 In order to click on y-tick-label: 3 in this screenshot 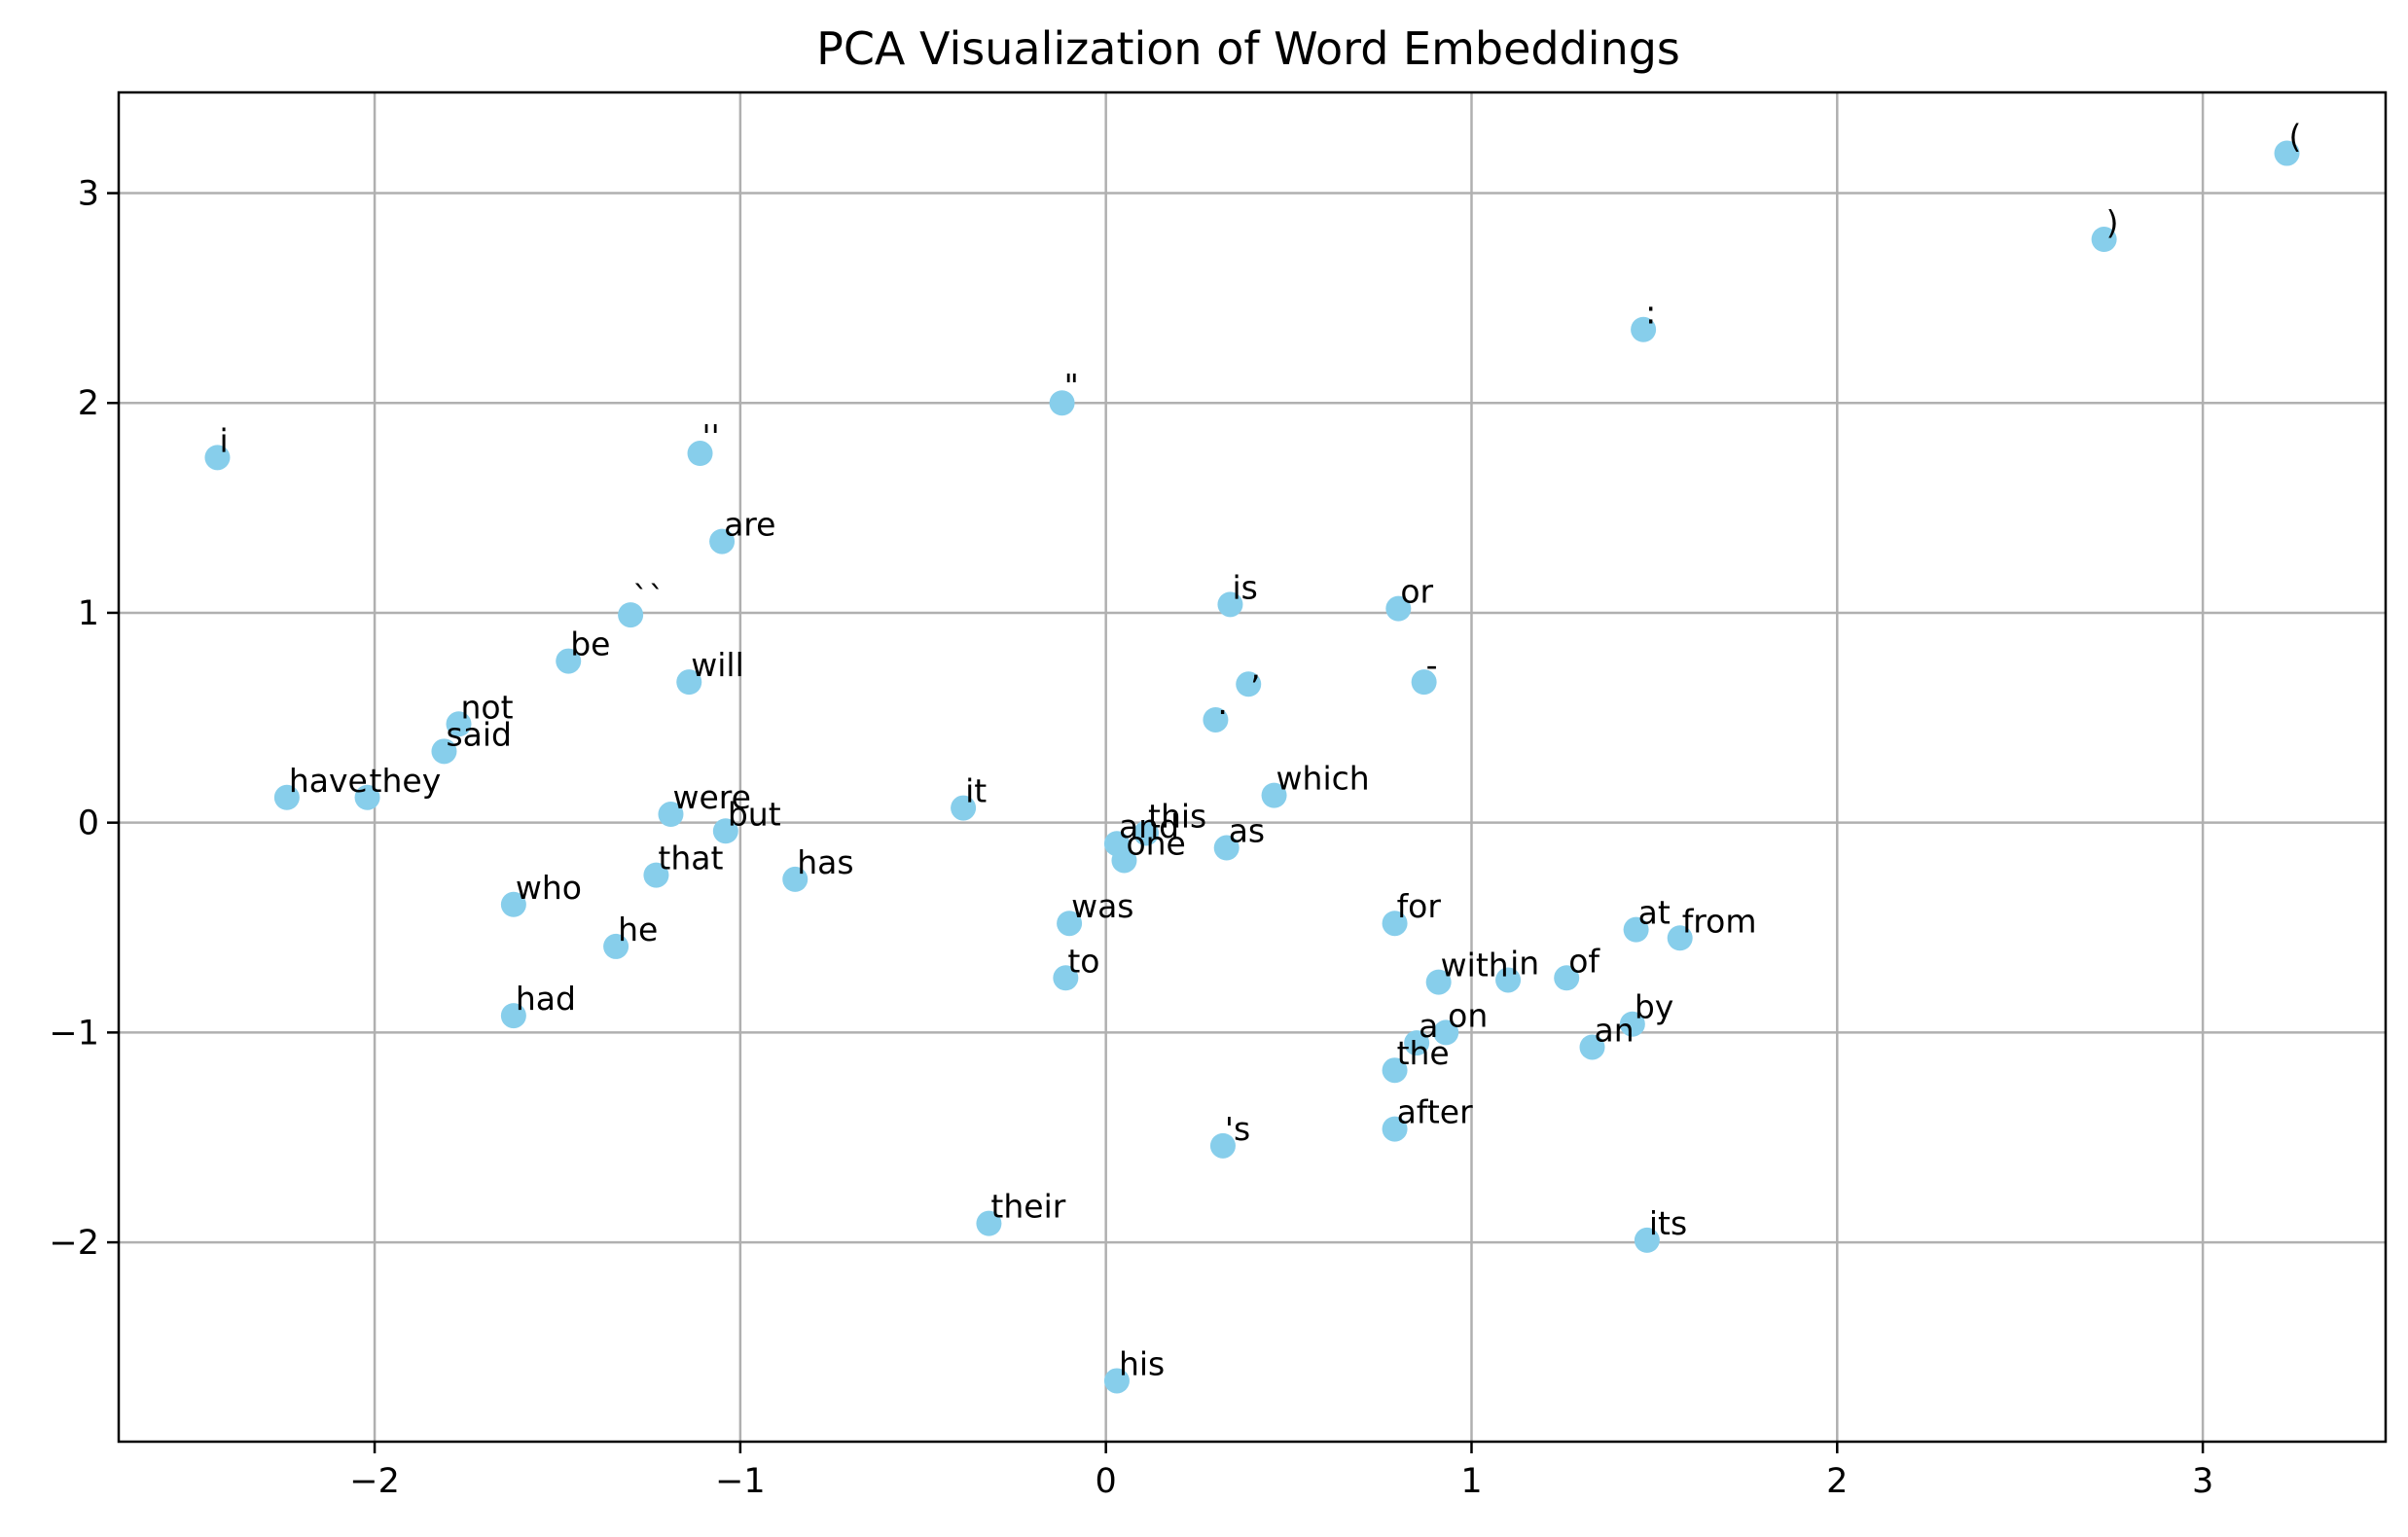, I will do `click(88, 194)`.